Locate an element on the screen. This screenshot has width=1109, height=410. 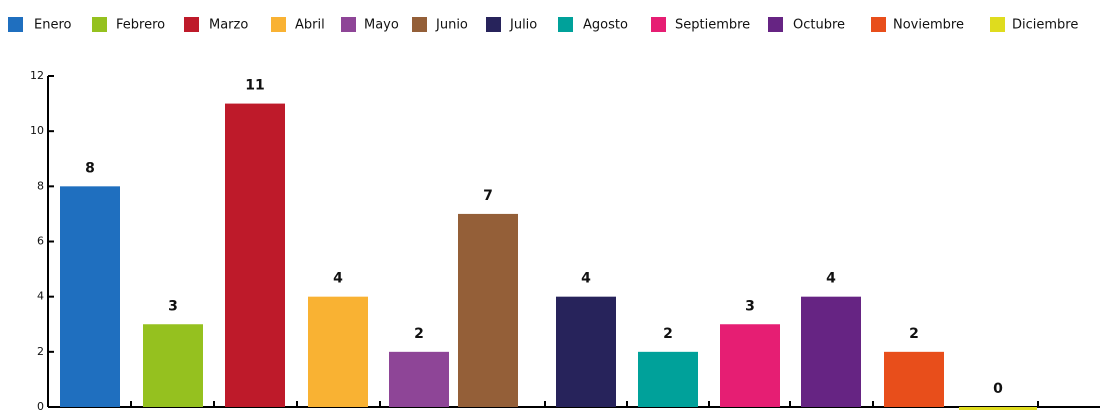
value-label: 0 is located at coordinates (998, 389).